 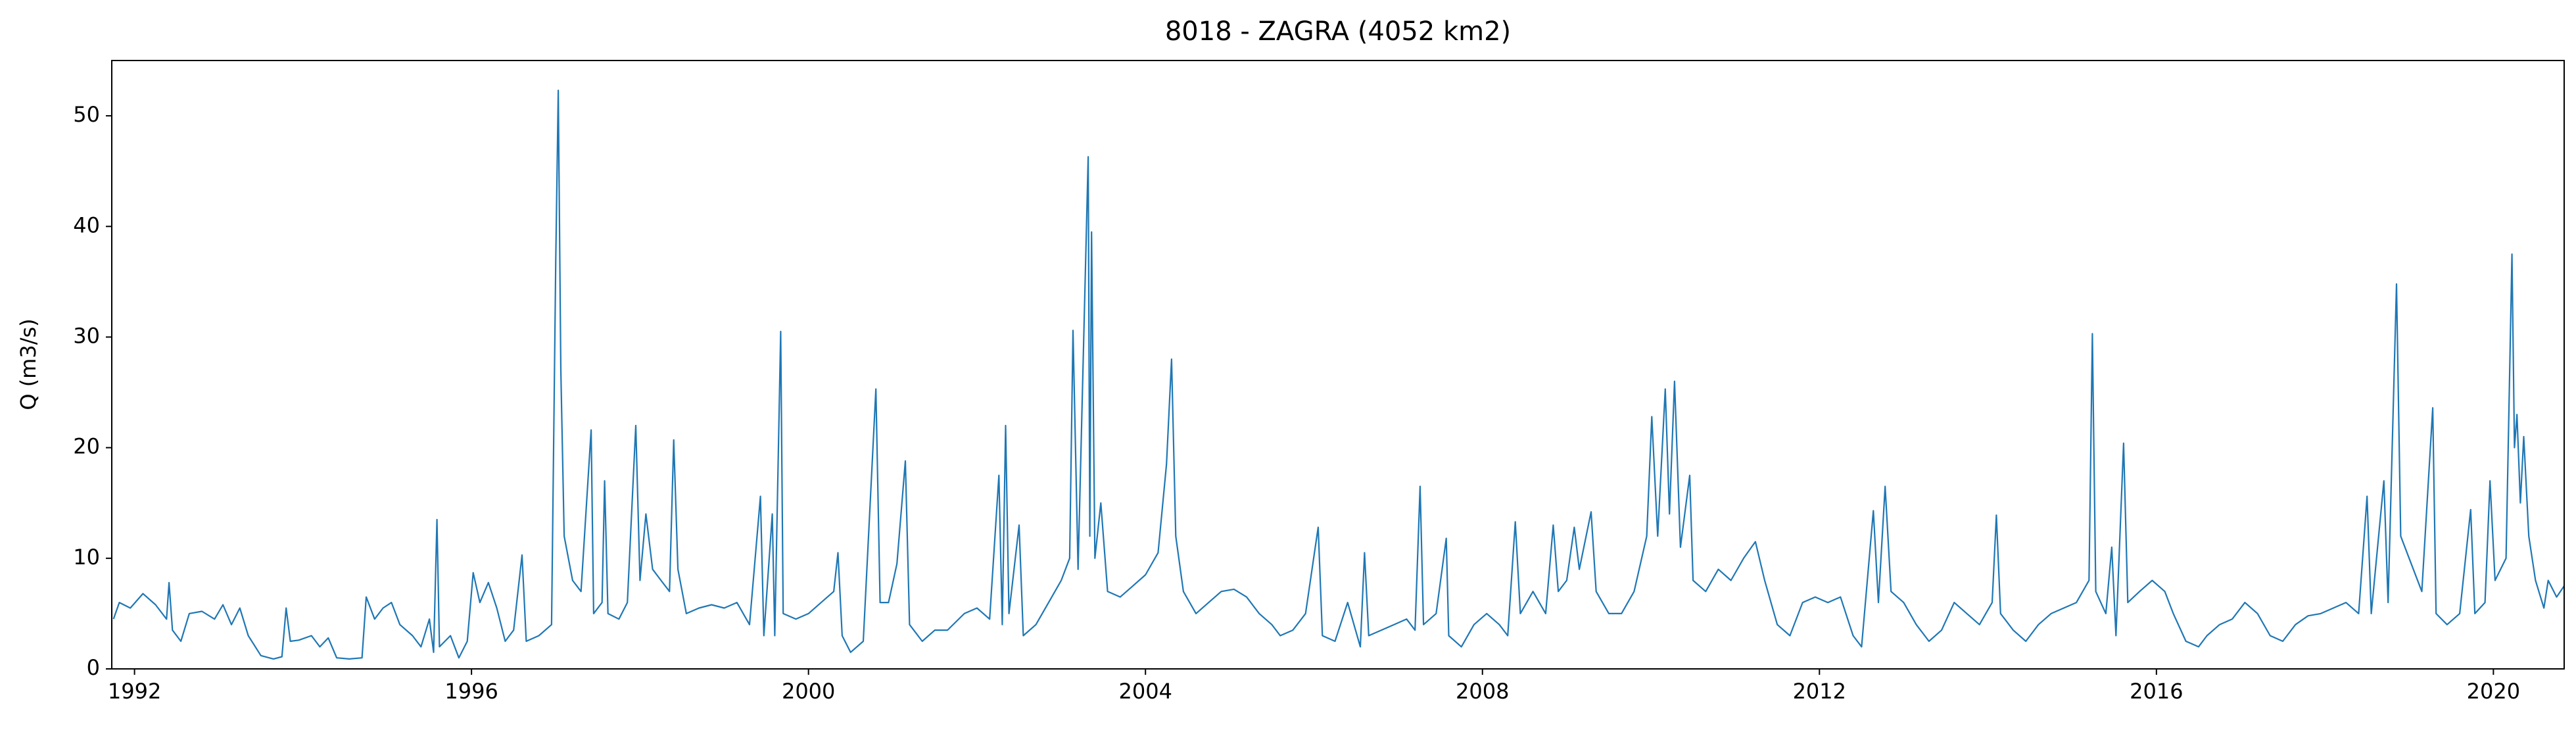 I want to click on y-tick-label: 20, so click(x=87, y=446).